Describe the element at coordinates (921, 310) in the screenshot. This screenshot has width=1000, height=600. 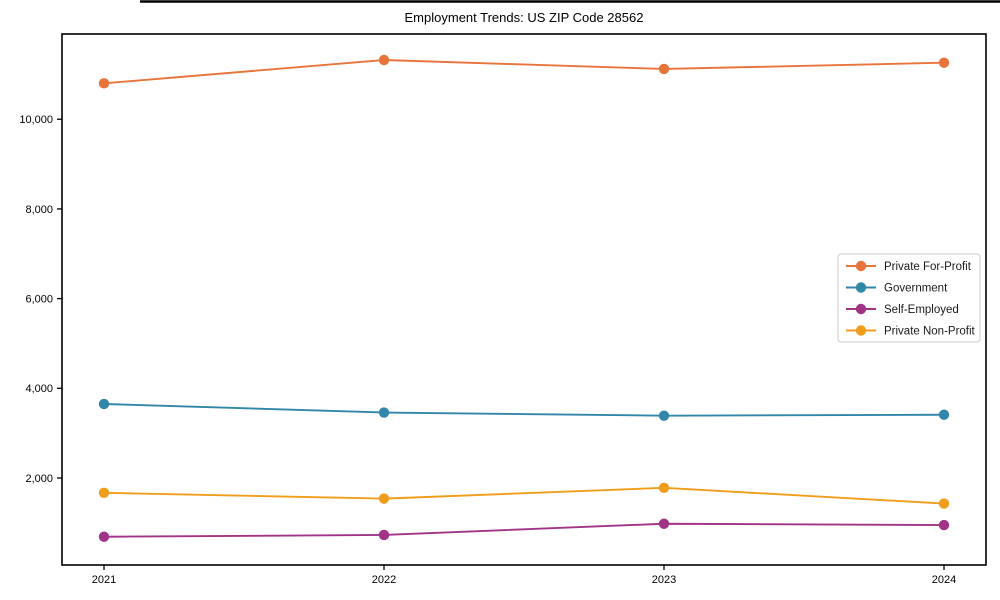
I see `legend-label: Self-Employed` at that location.